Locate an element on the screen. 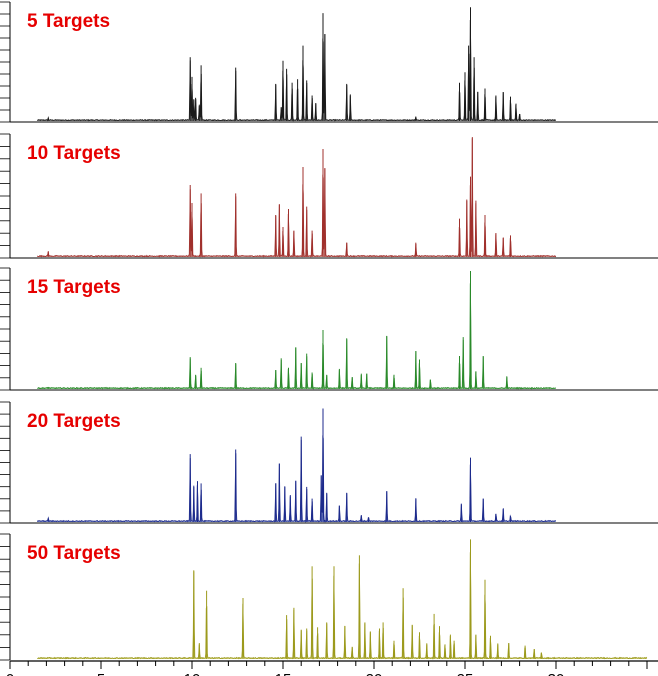 The image size is (658, 676). panel-label: 10 Targets is located at coordinates (74, 153).